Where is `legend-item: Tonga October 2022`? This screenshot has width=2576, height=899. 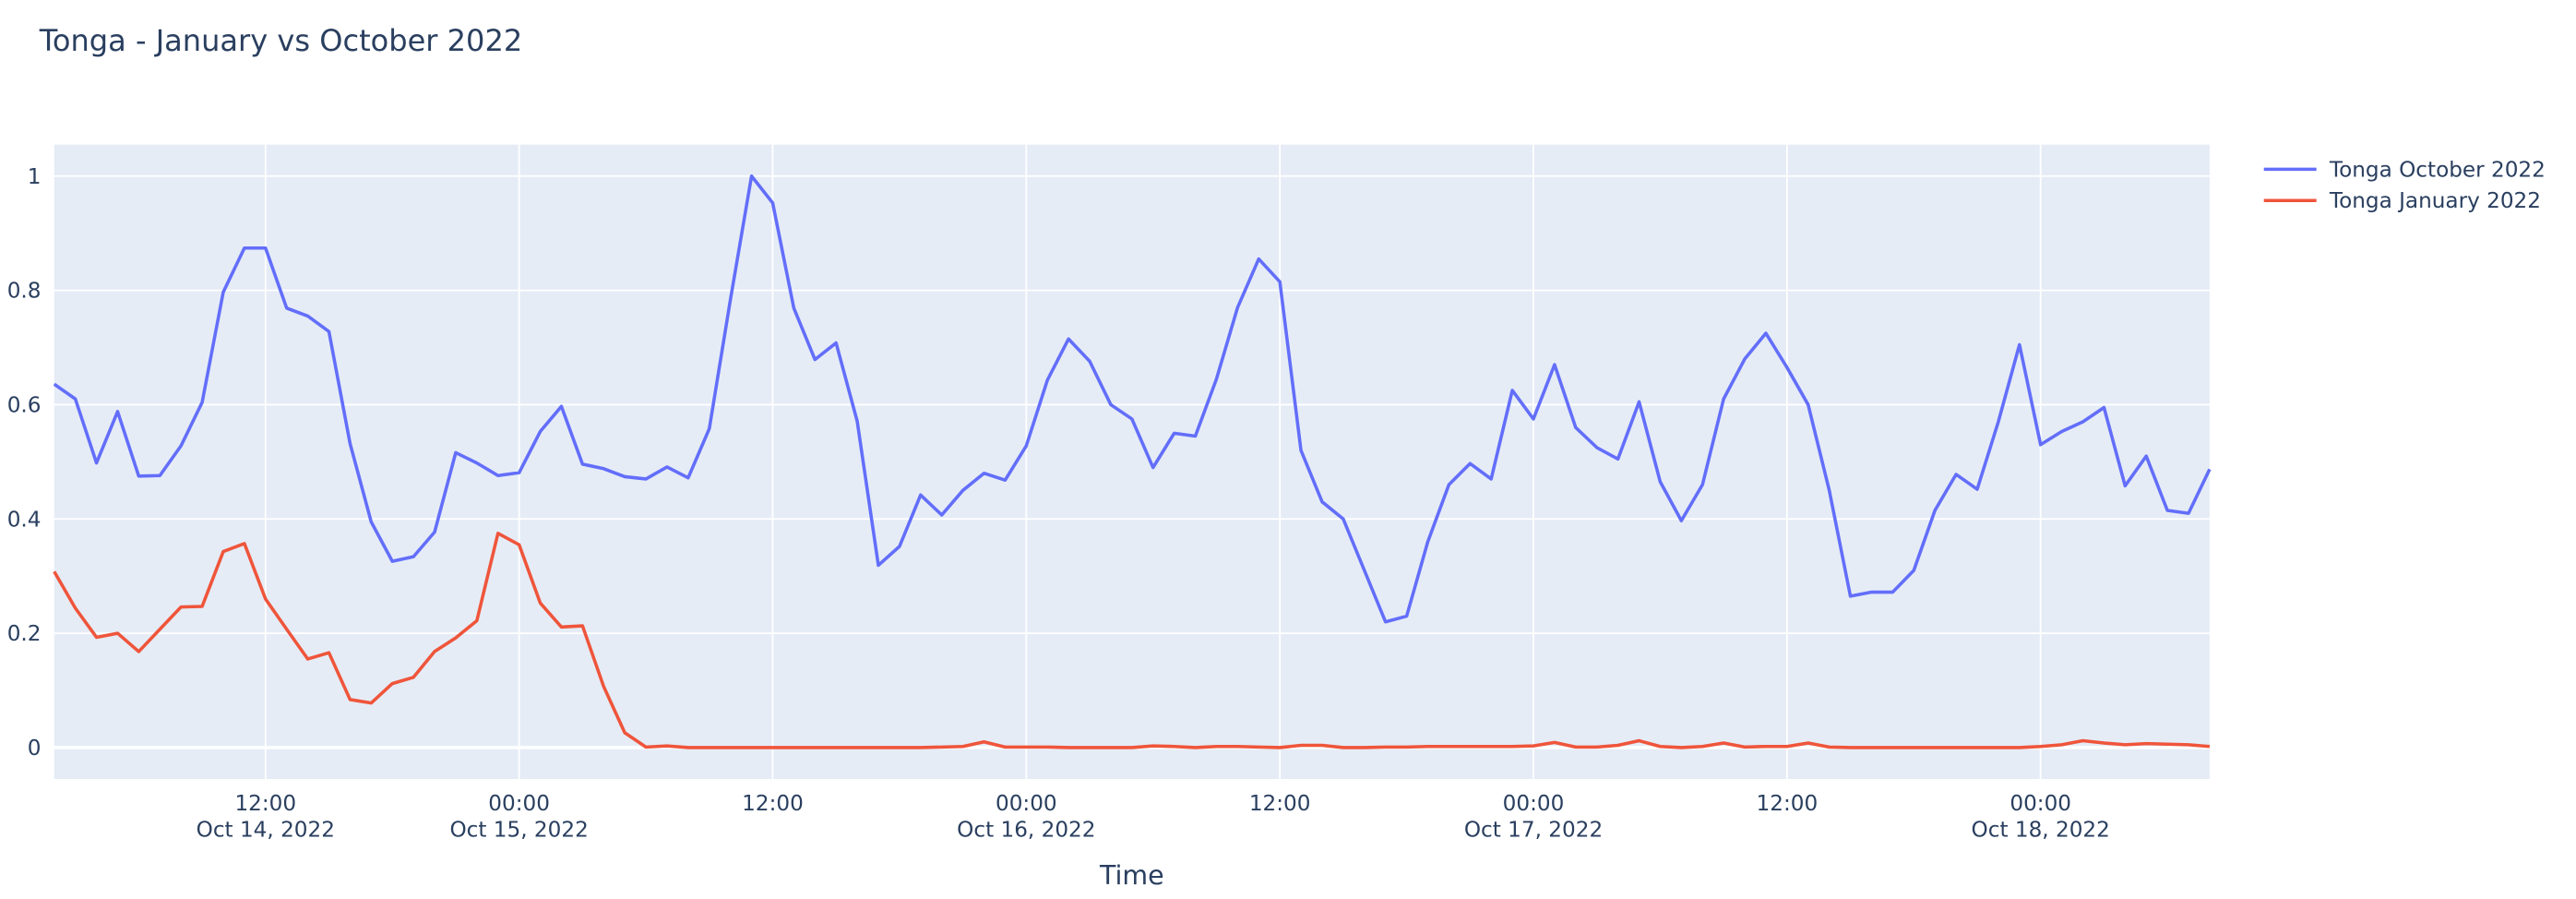
legend-item: Tonga October 2022 is located at coordinates (2405, 170).